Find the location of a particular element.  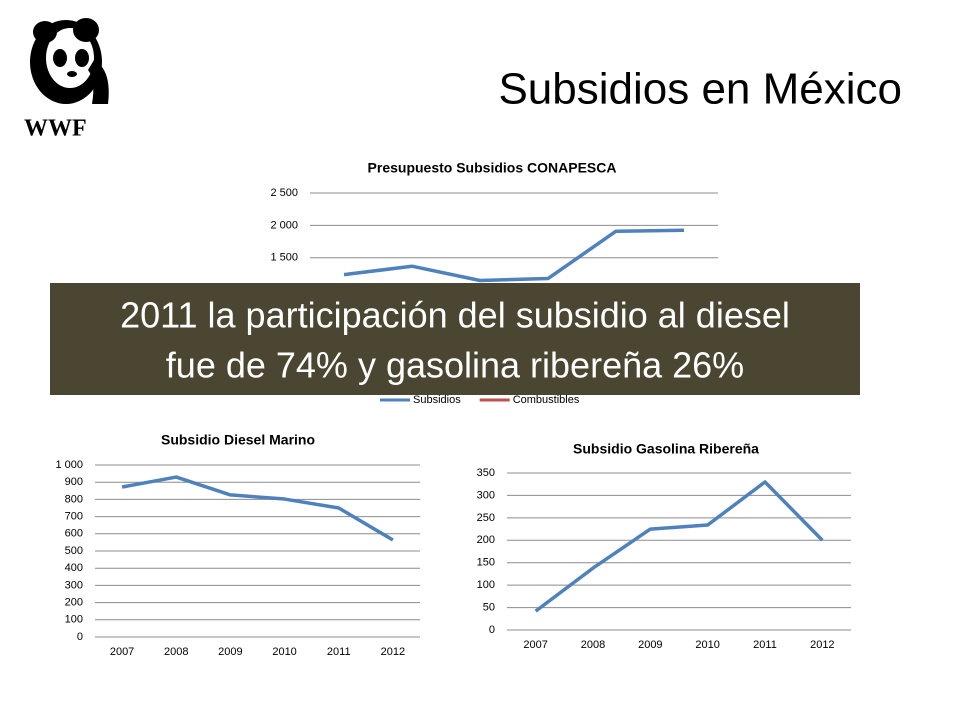

y-tick-label: 800 is located at coordinates (74, 499).